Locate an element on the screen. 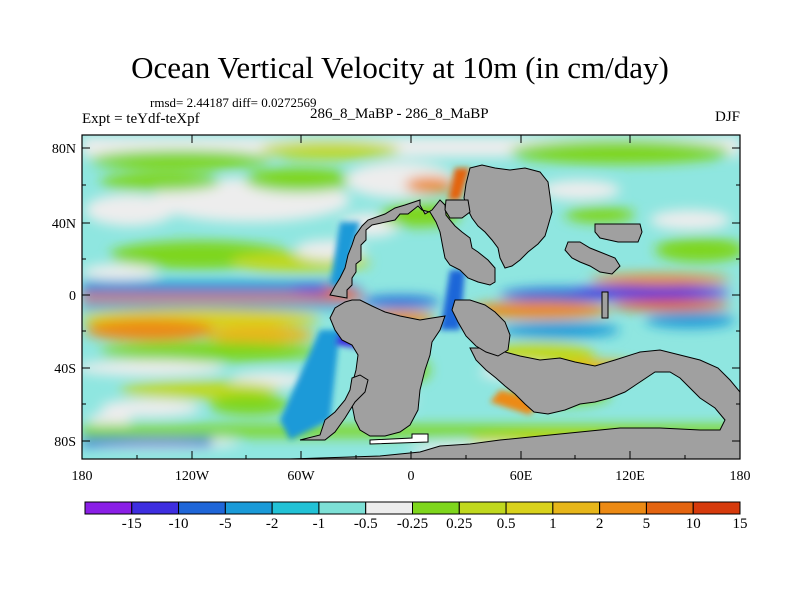  land-asia-east is located at coordinates (592, 258).